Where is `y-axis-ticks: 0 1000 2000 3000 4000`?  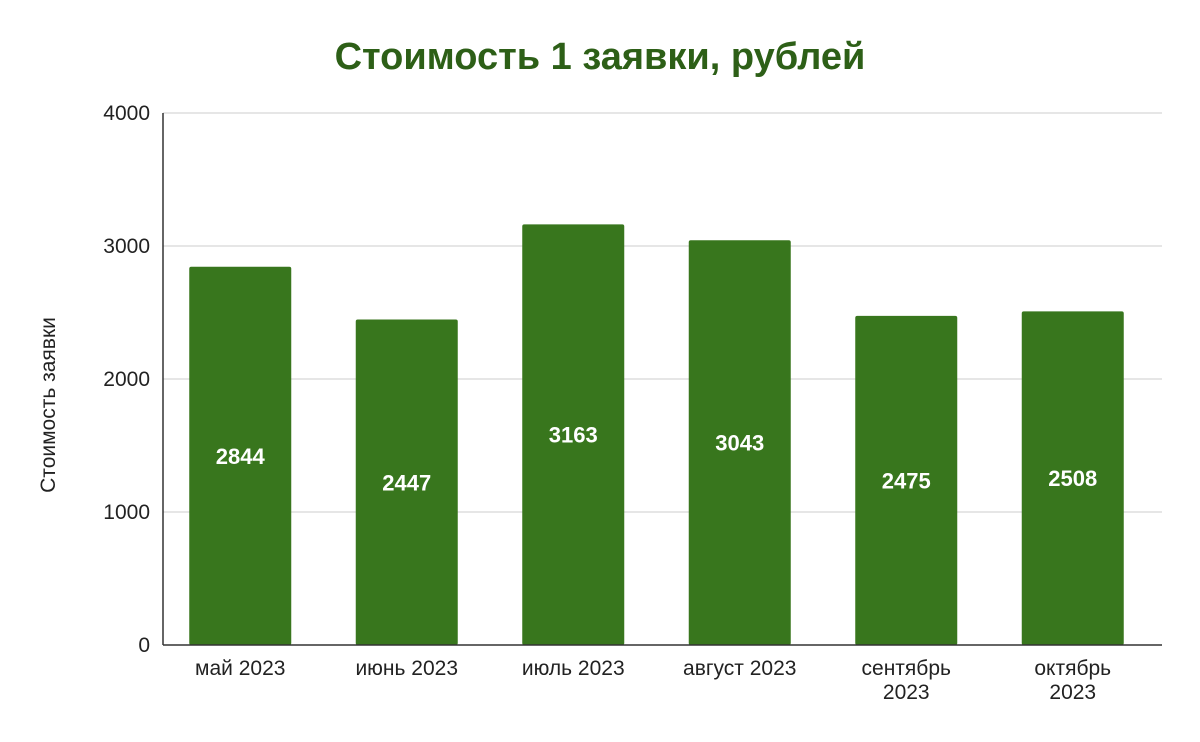 y-axis-ticks: 0 1000 2000 3000 4000 is located at coordinates (126, 379).